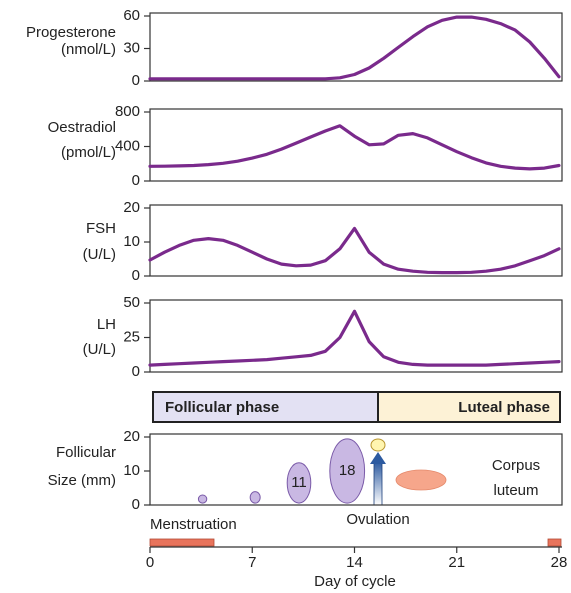 The height and width of the screenshot is (593, 571). I want to click on follicular-phase-bar, so click(265, 407).